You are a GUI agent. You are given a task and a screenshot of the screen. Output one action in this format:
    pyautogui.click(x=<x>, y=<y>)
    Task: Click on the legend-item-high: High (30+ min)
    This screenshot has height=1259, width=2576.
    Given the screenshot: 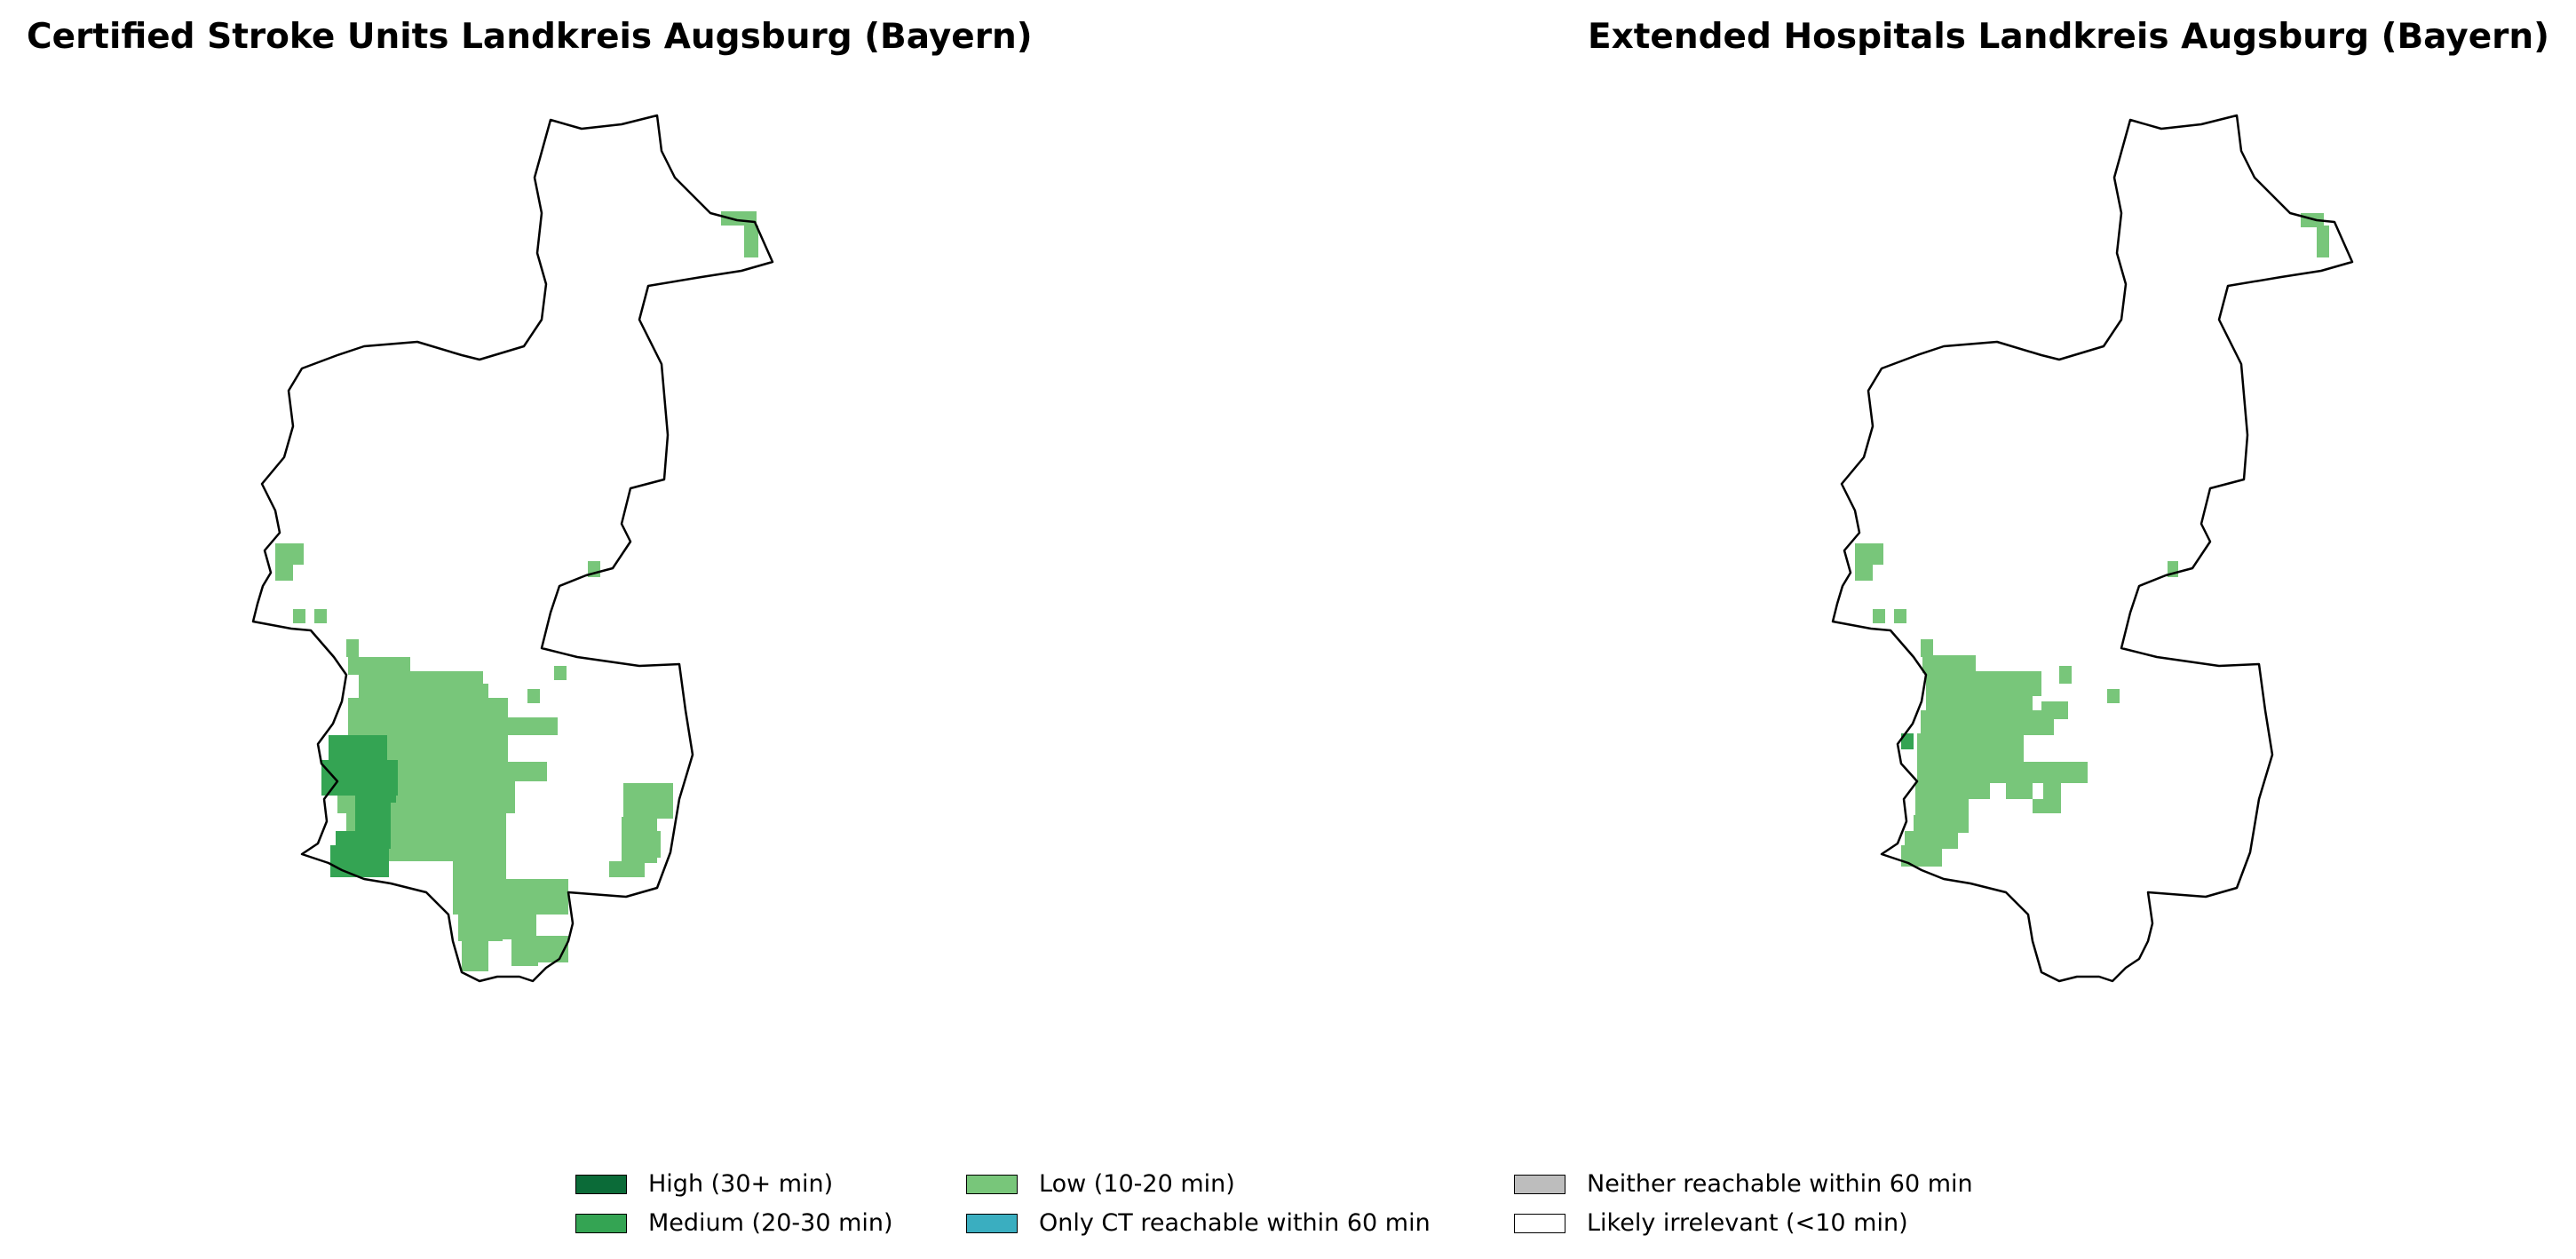 What is the action you would take?
    pyautogui.click(x=704, y=1184)
    